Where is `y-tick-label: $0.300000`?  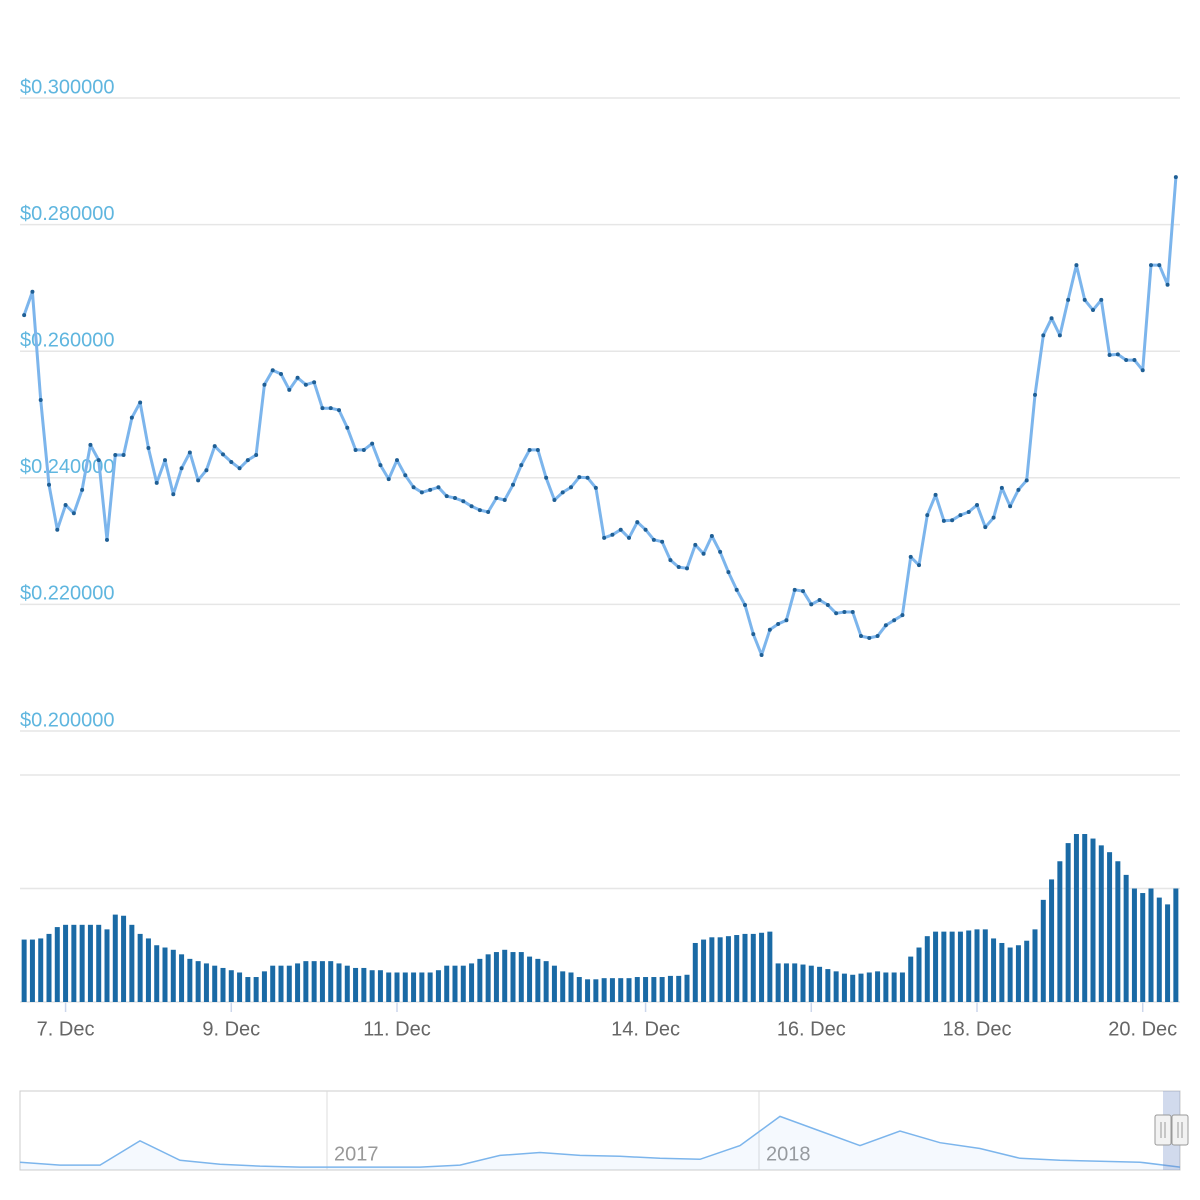 y-tick-label: $0.300000 is located at coordinates (67, 87).